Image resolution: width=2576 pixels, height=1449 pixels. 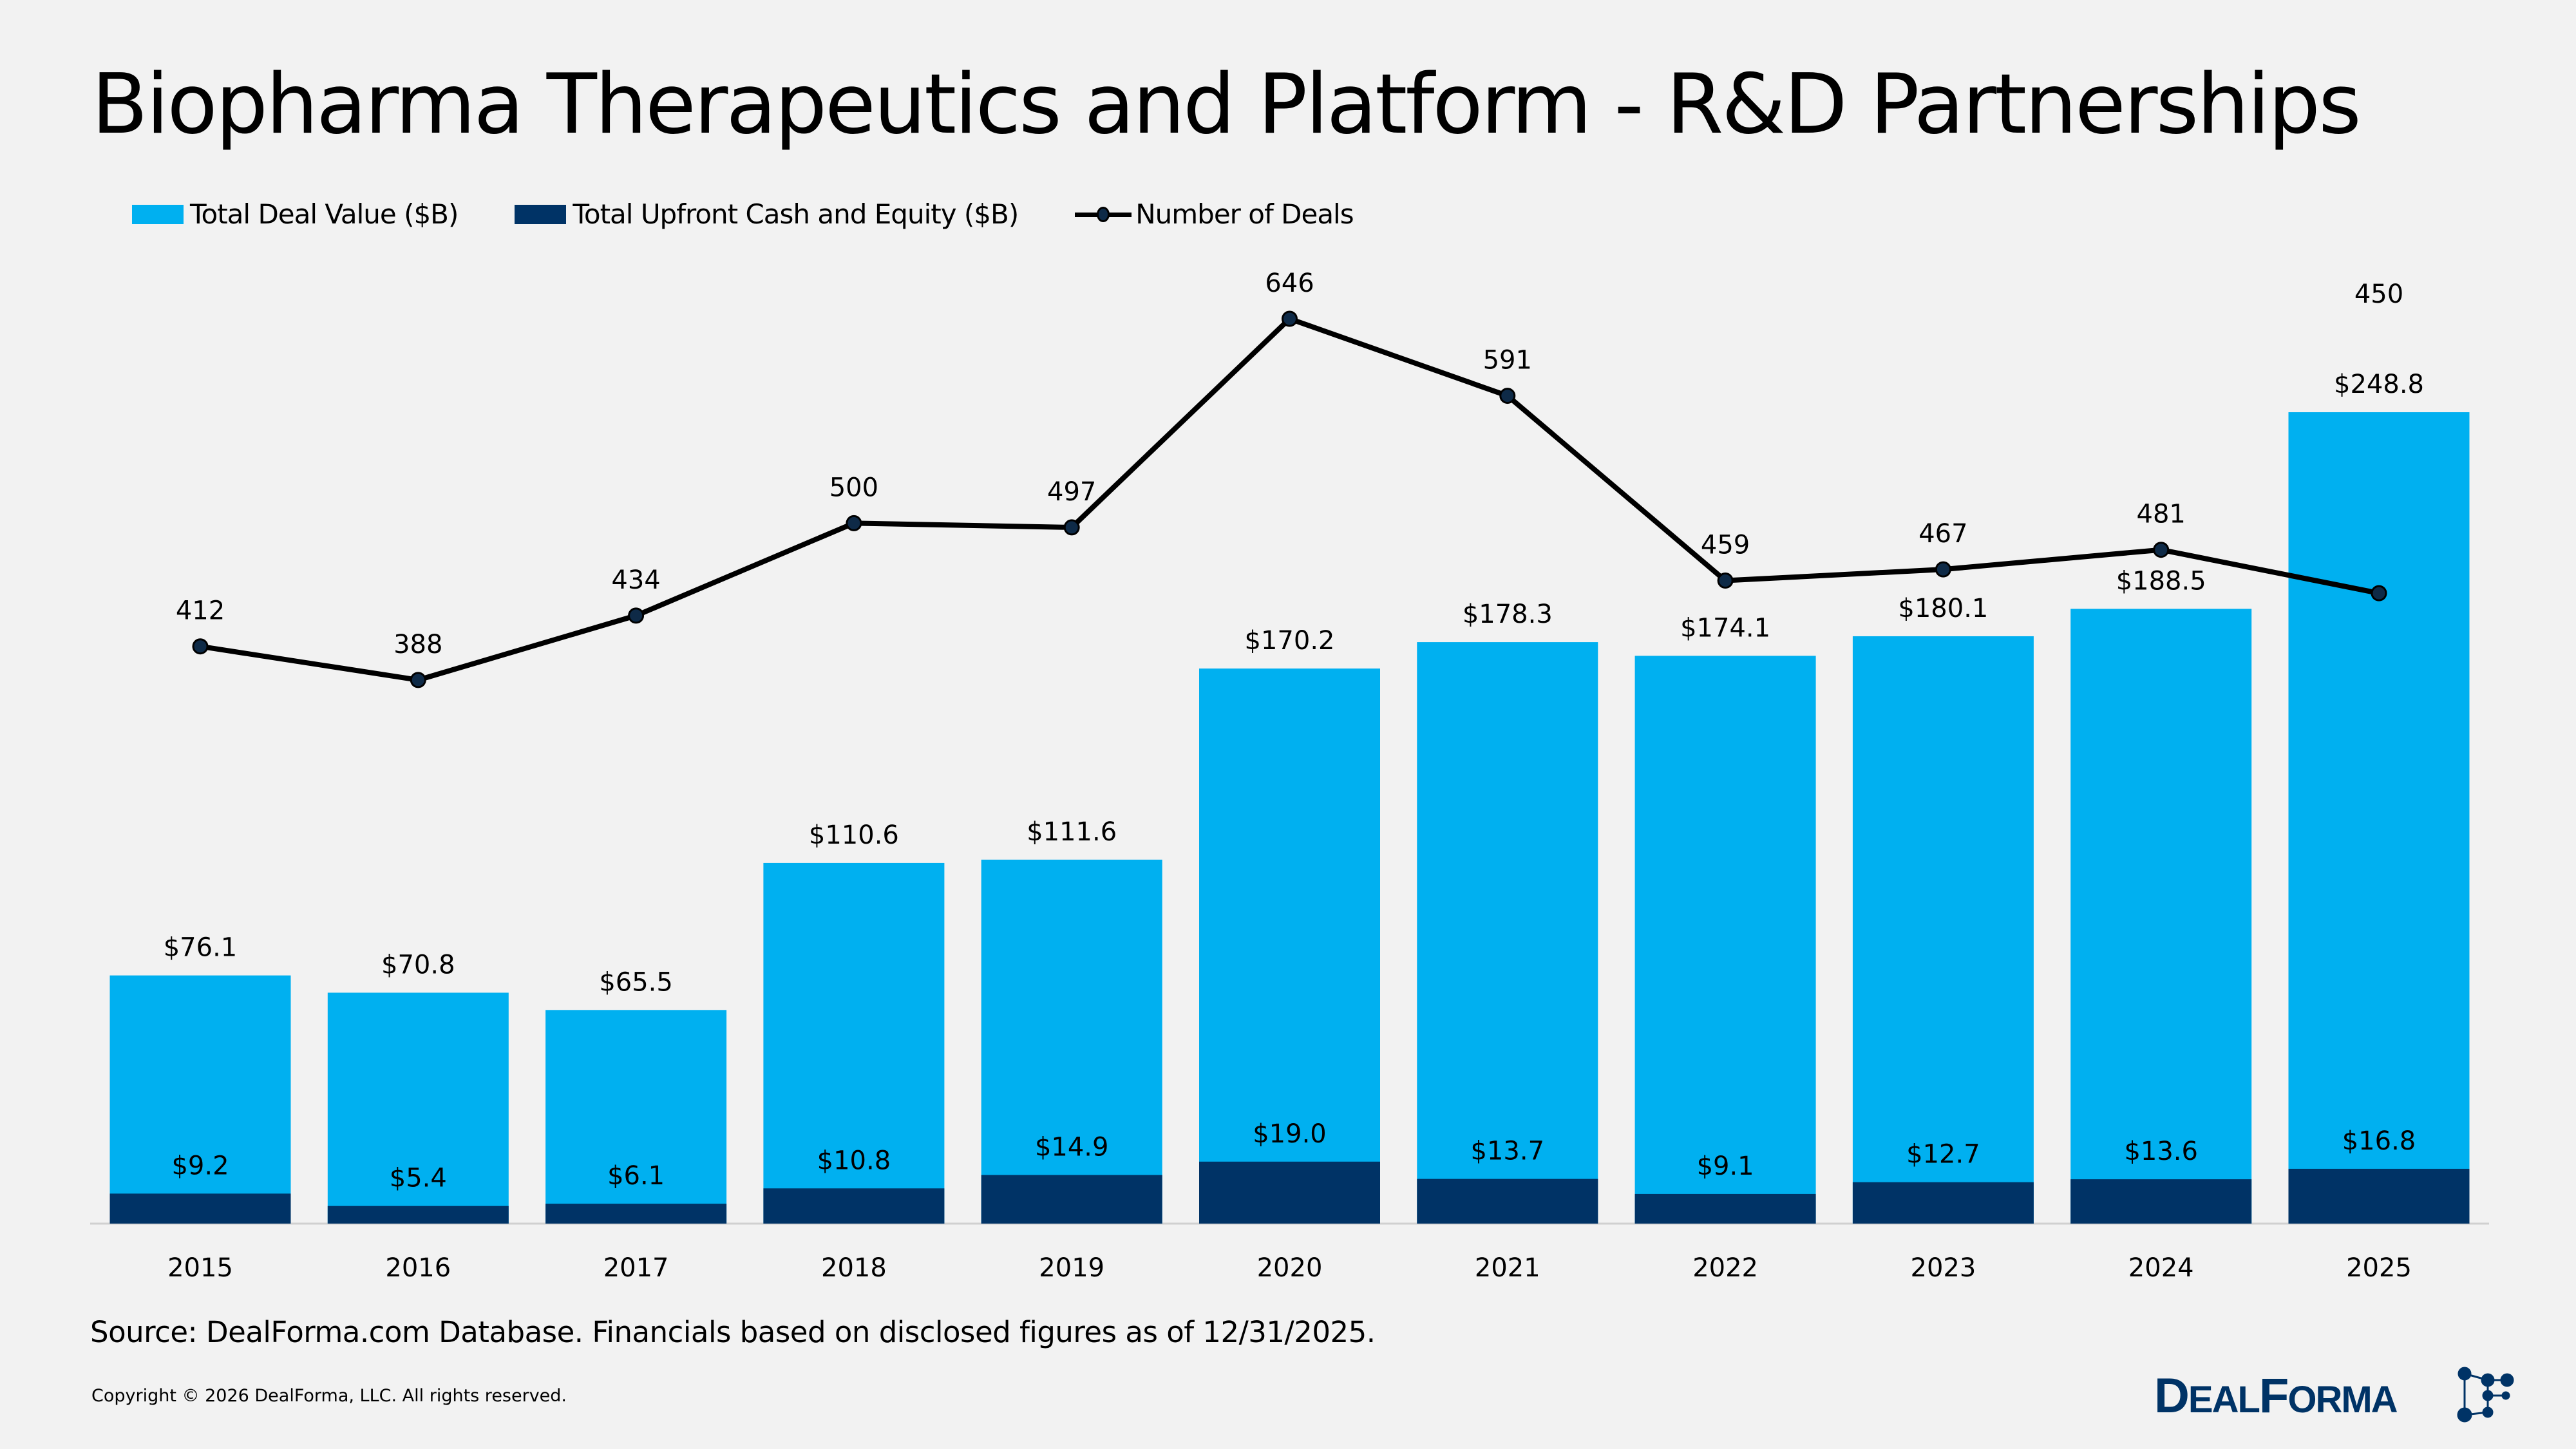 I want to click on x-tick-label: 2016, so click(x=418, y=1268).